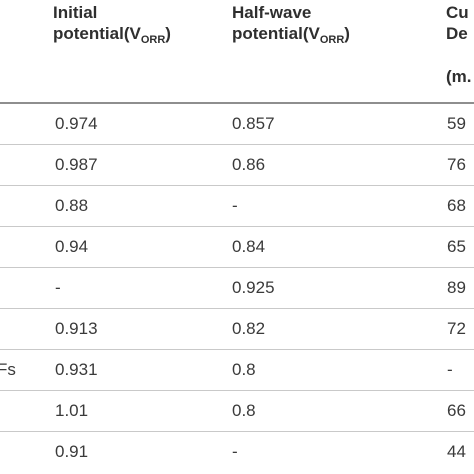 The width and height of the screenshot is (474, 474). I want to click on cell-current: 72, so click(456, 328).